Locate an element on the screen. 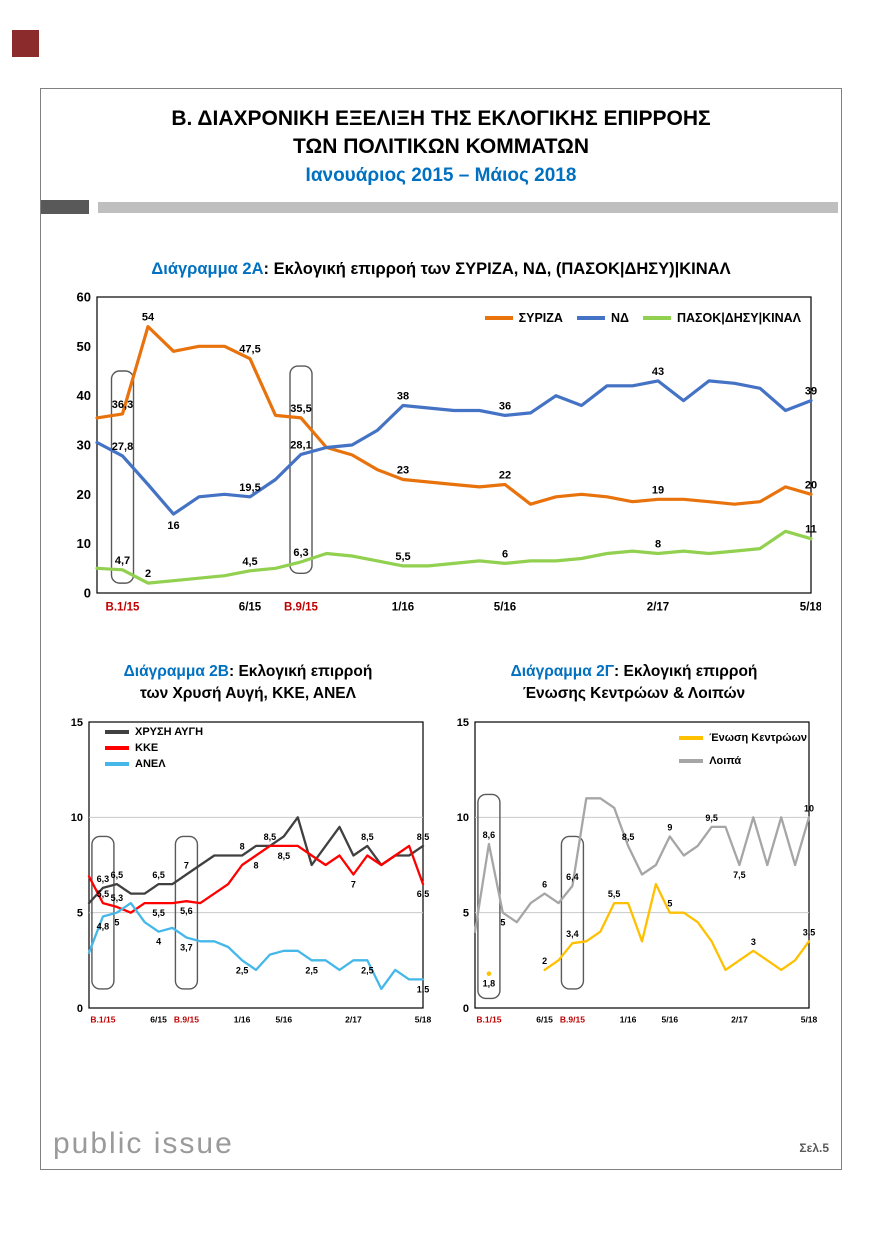 The width and height of the screenshot is (880, 1245). svg-text: 5,3 is located at coordinates (117, 898).